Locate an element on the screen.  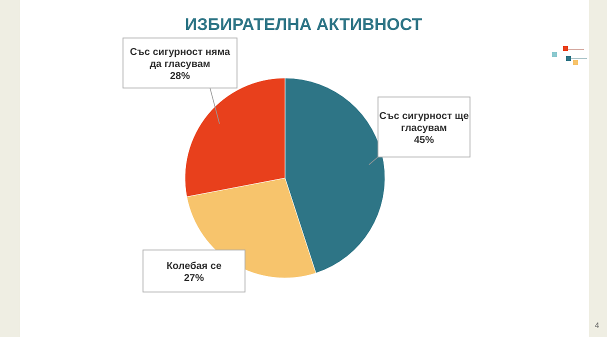
data-label: 45% is located at coordinates (424, 140).